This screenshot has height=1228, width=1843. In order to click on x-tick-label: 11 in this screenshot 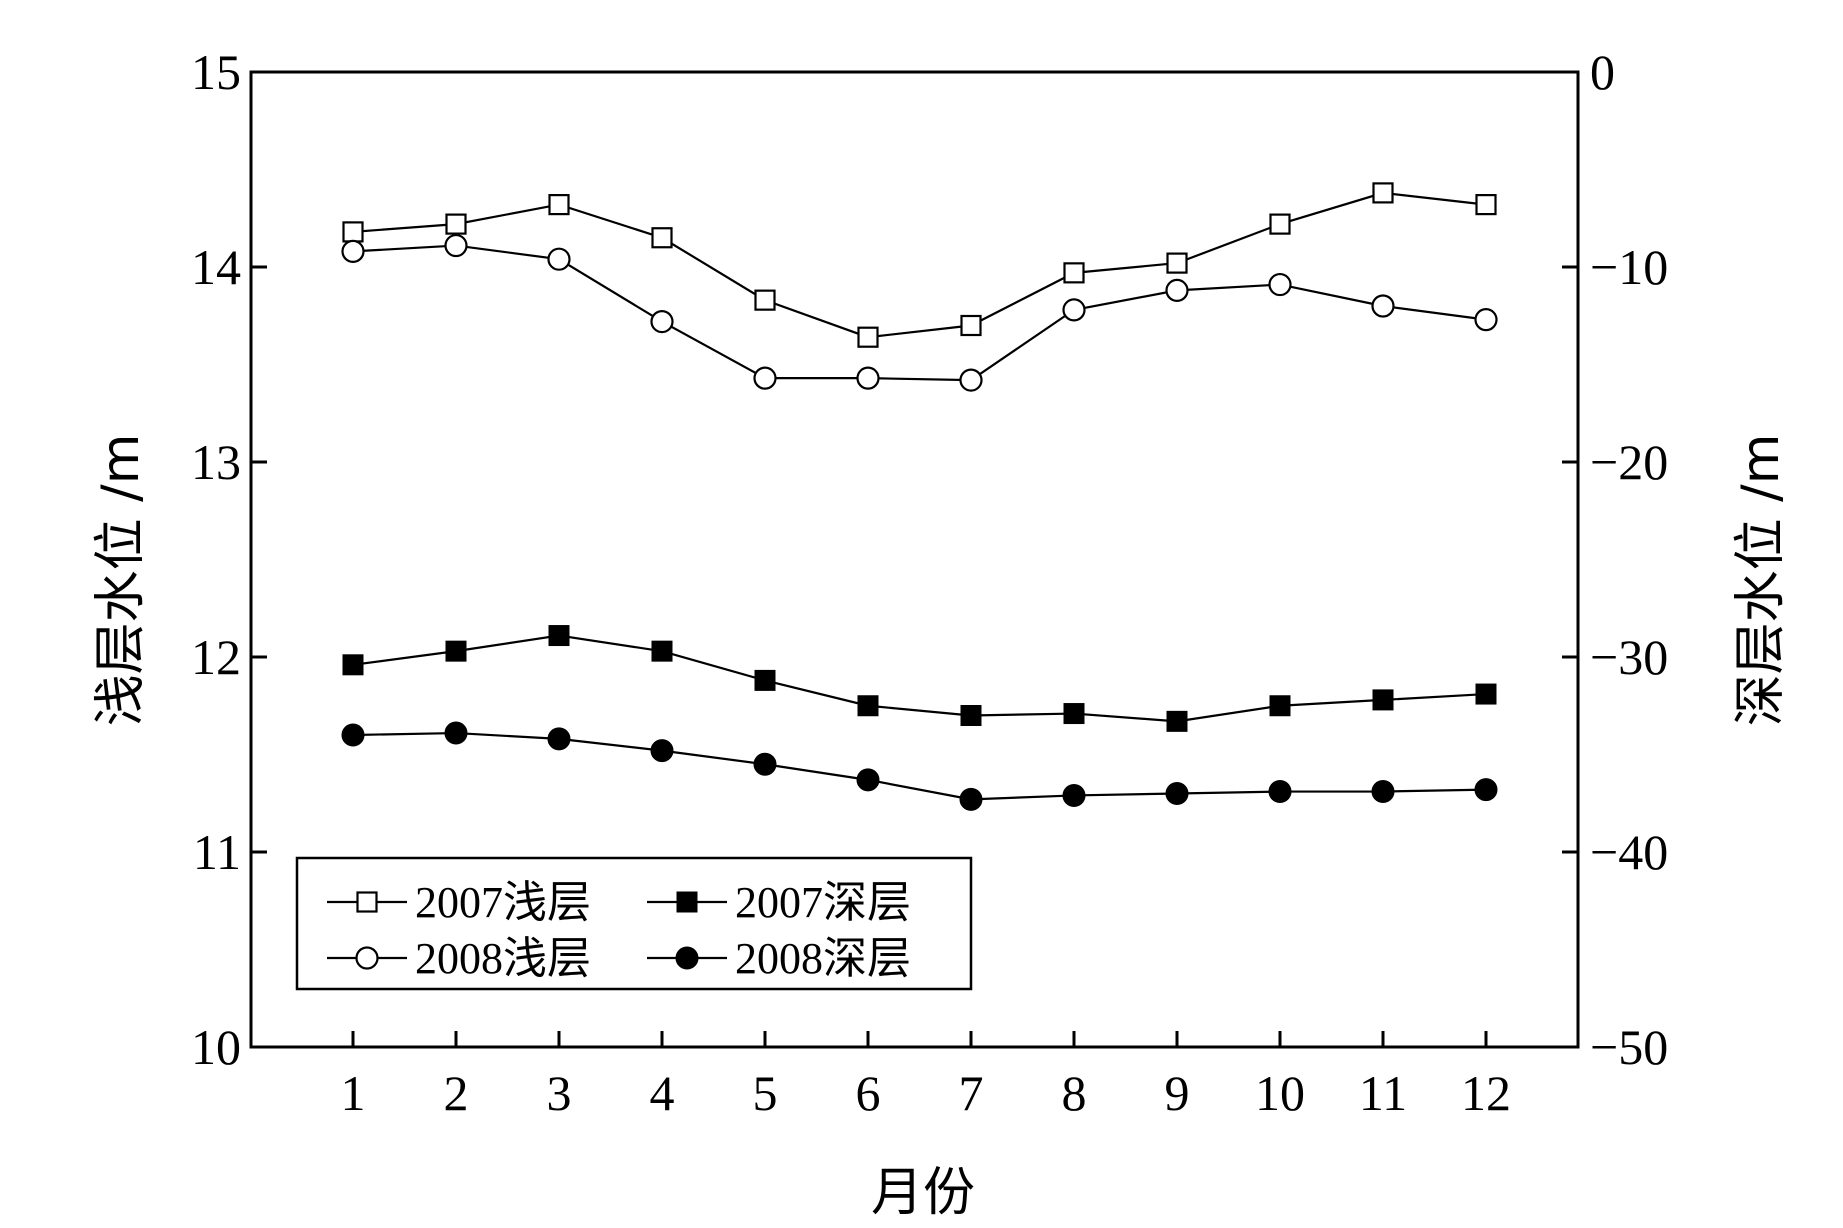, I will do `click(1383, 1093)`.